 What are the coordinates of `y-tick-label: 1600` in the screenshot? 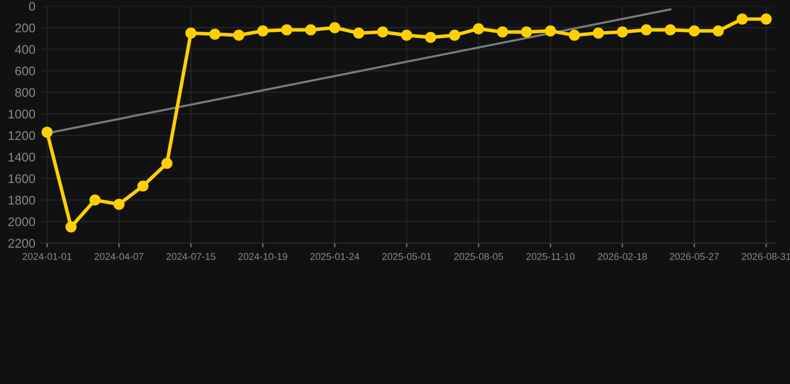 It's located at (22, 179).